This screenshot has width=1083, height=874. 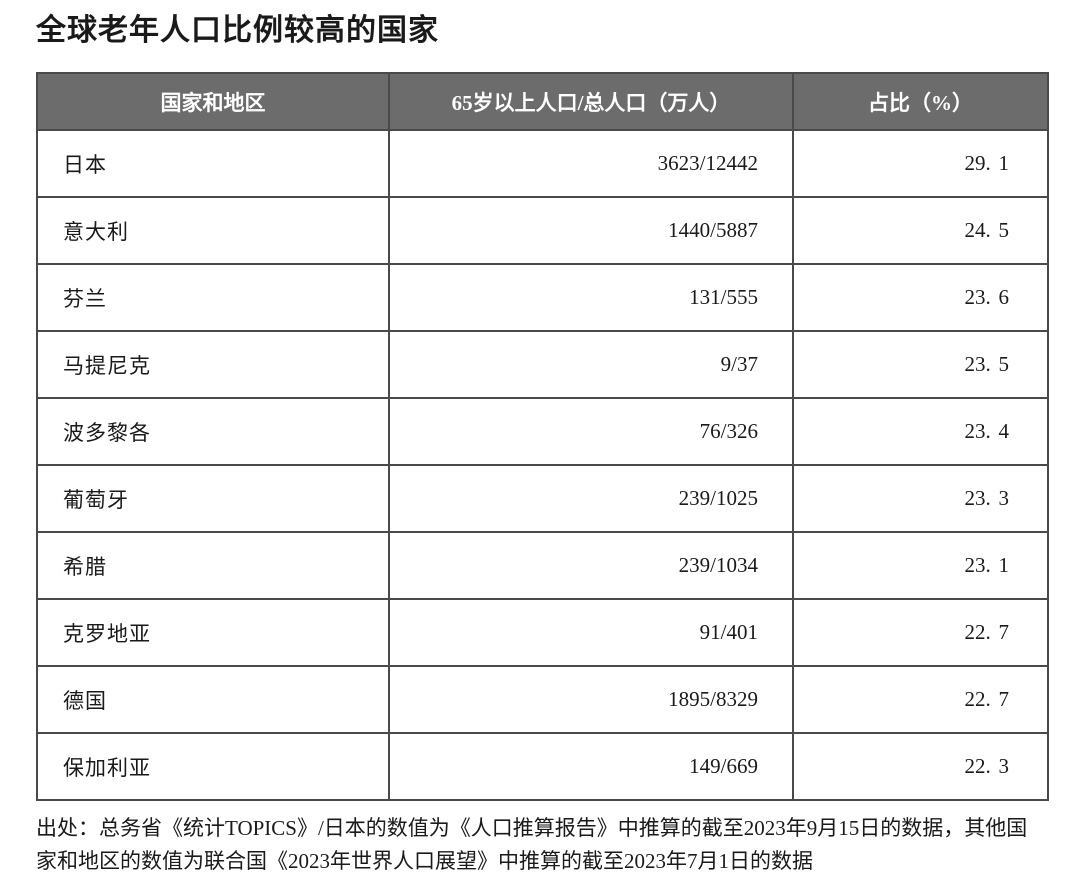 I want to click on percent-cell: 24. 5, so click(x=920, y=230).